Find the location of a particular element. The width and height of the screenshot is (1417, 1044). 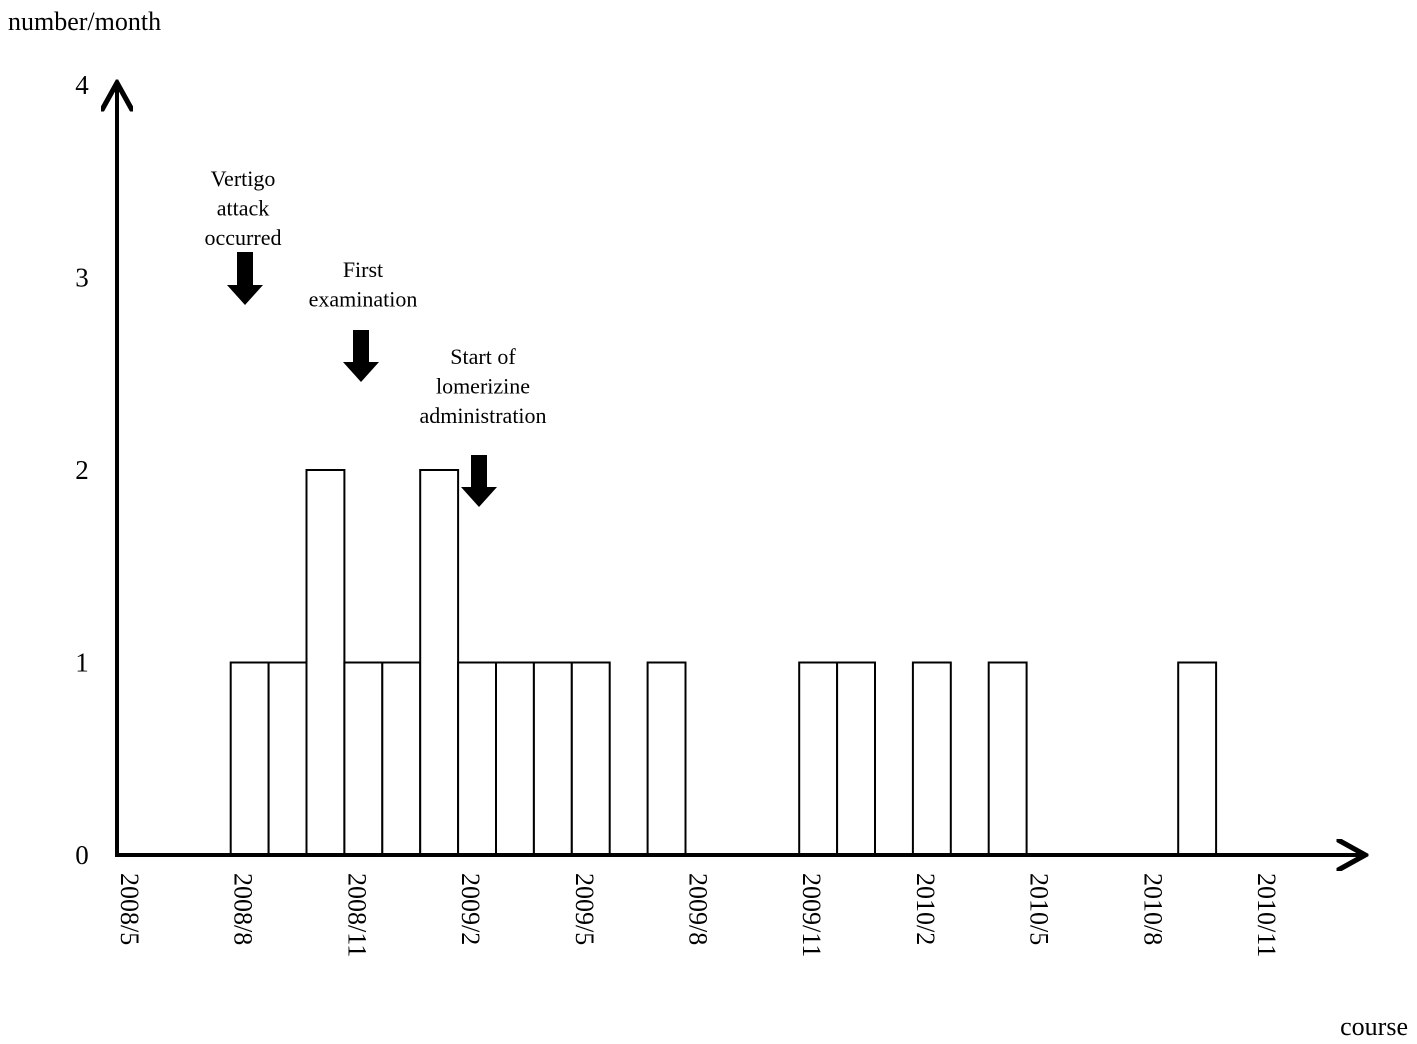

annotation-text: examination is located at coordinates (363, 299).